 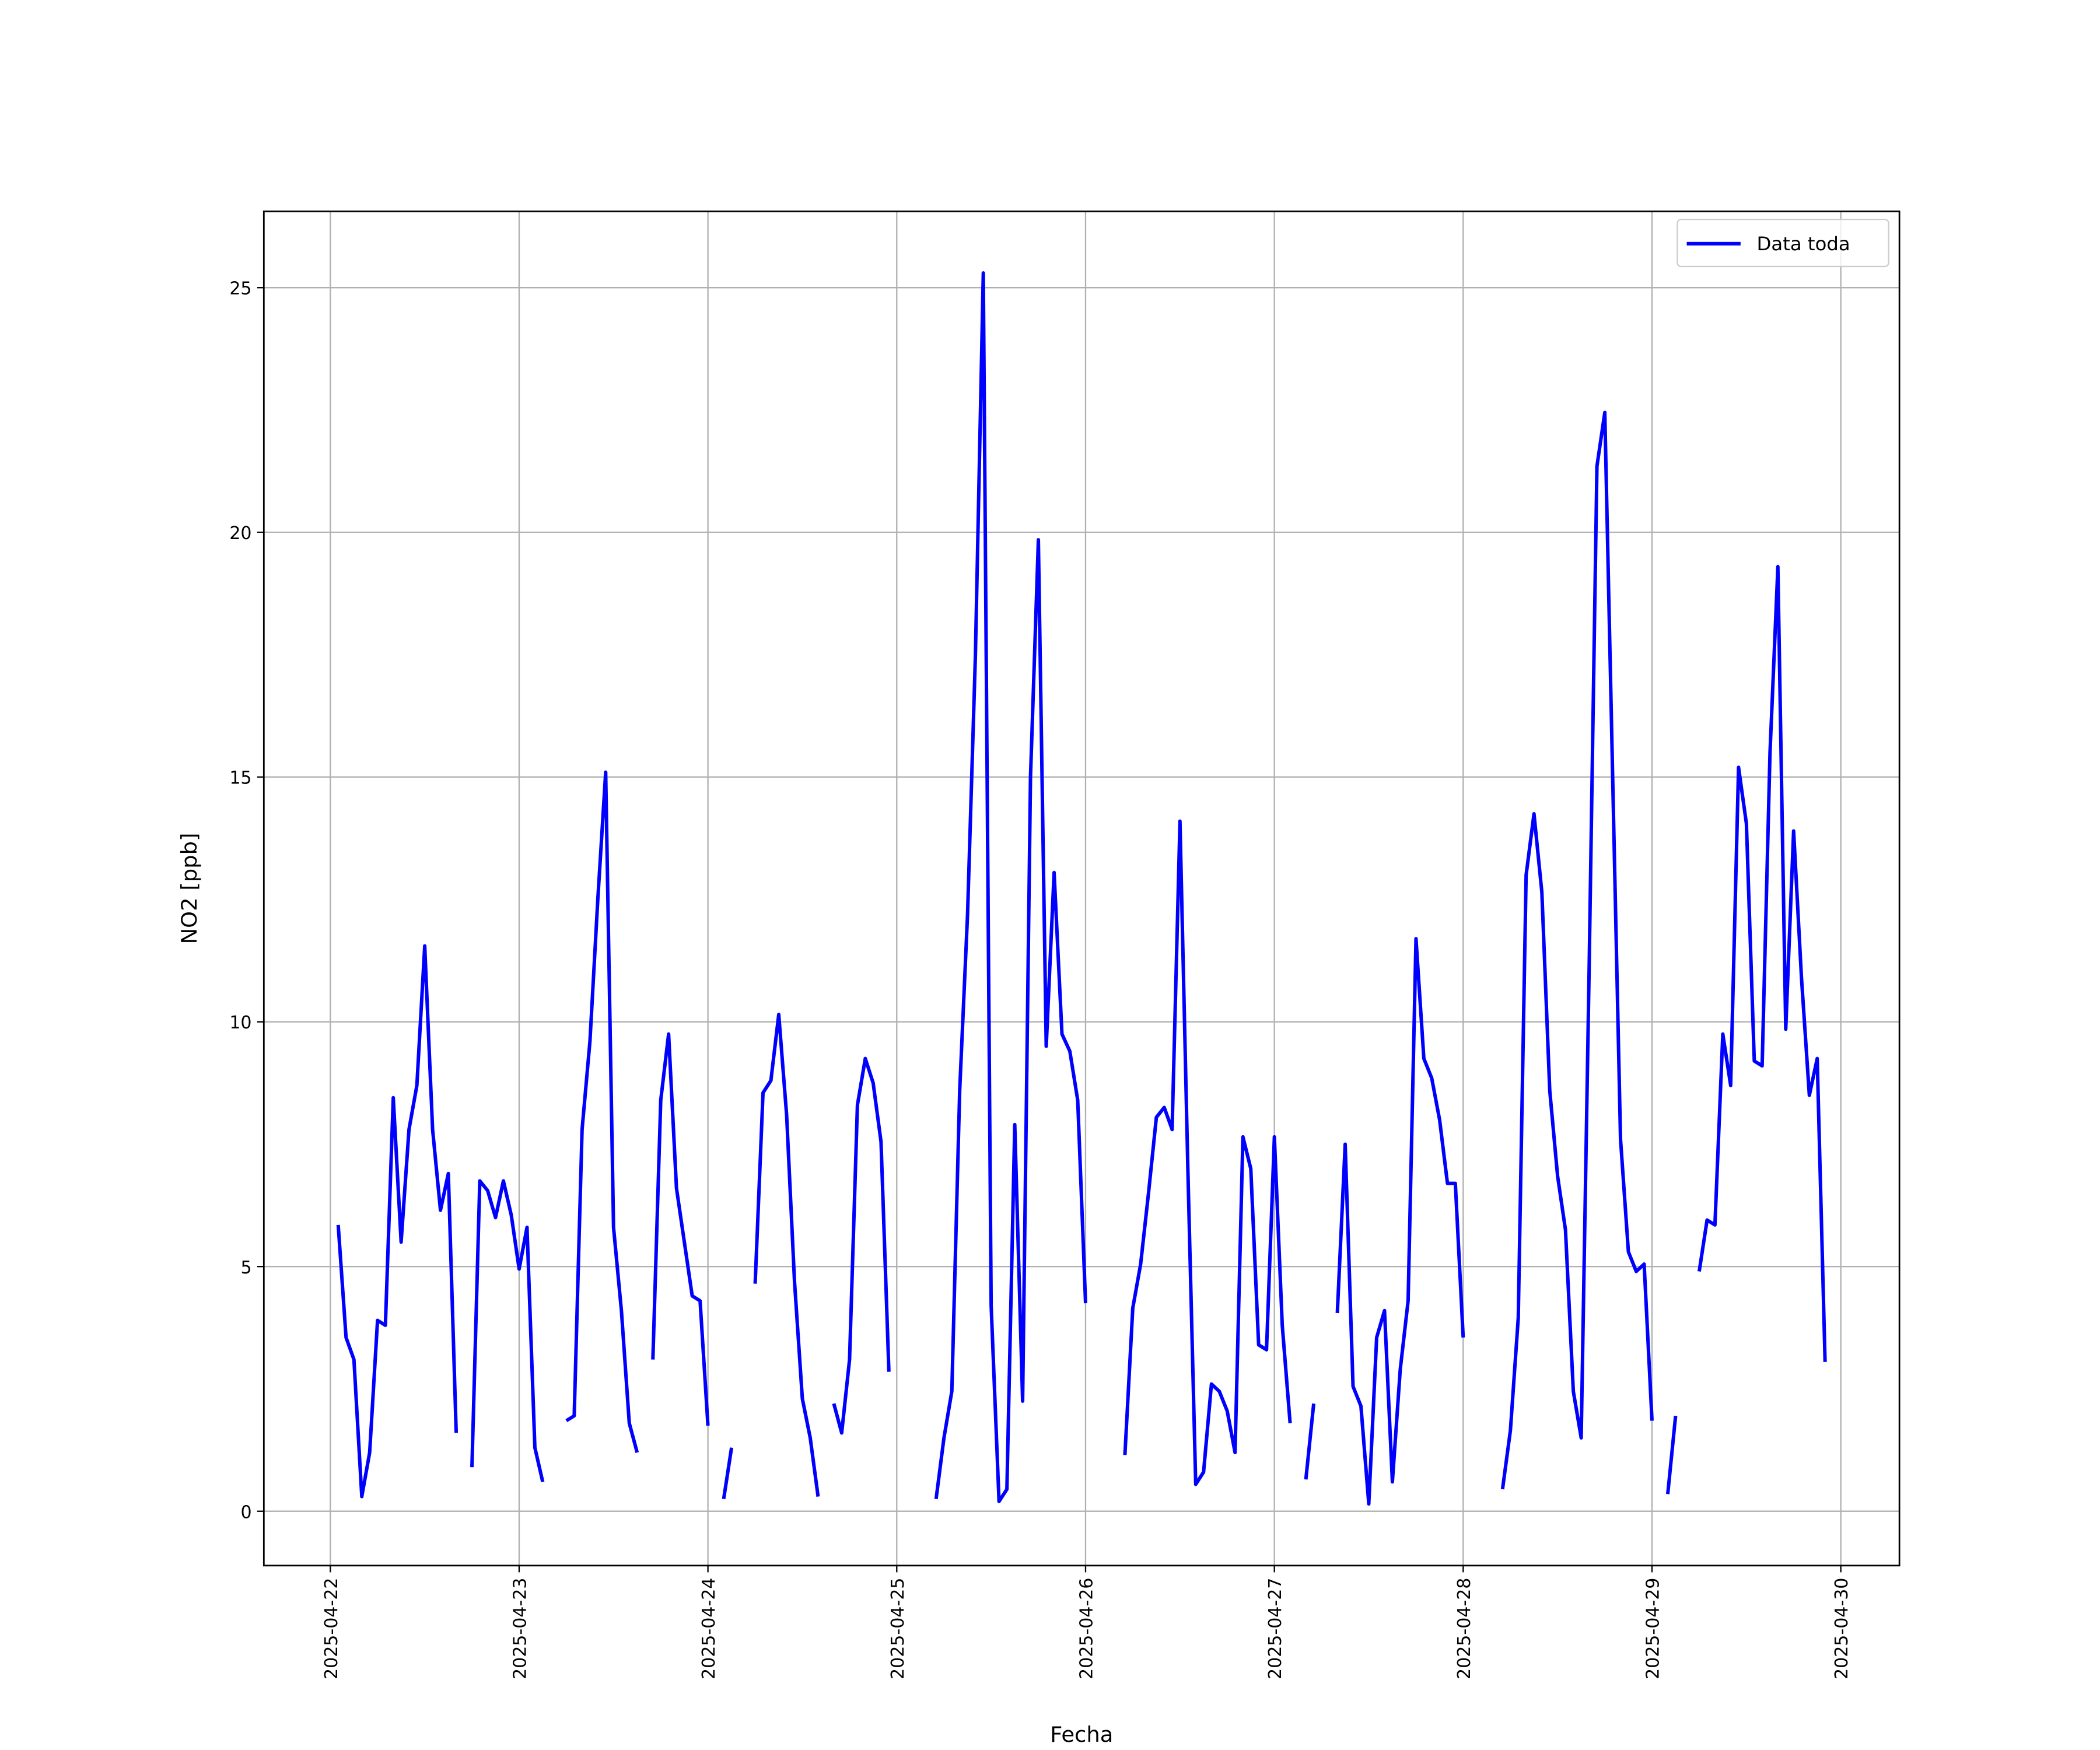 I want to click on legend-box, so click(x=1782, y=243).